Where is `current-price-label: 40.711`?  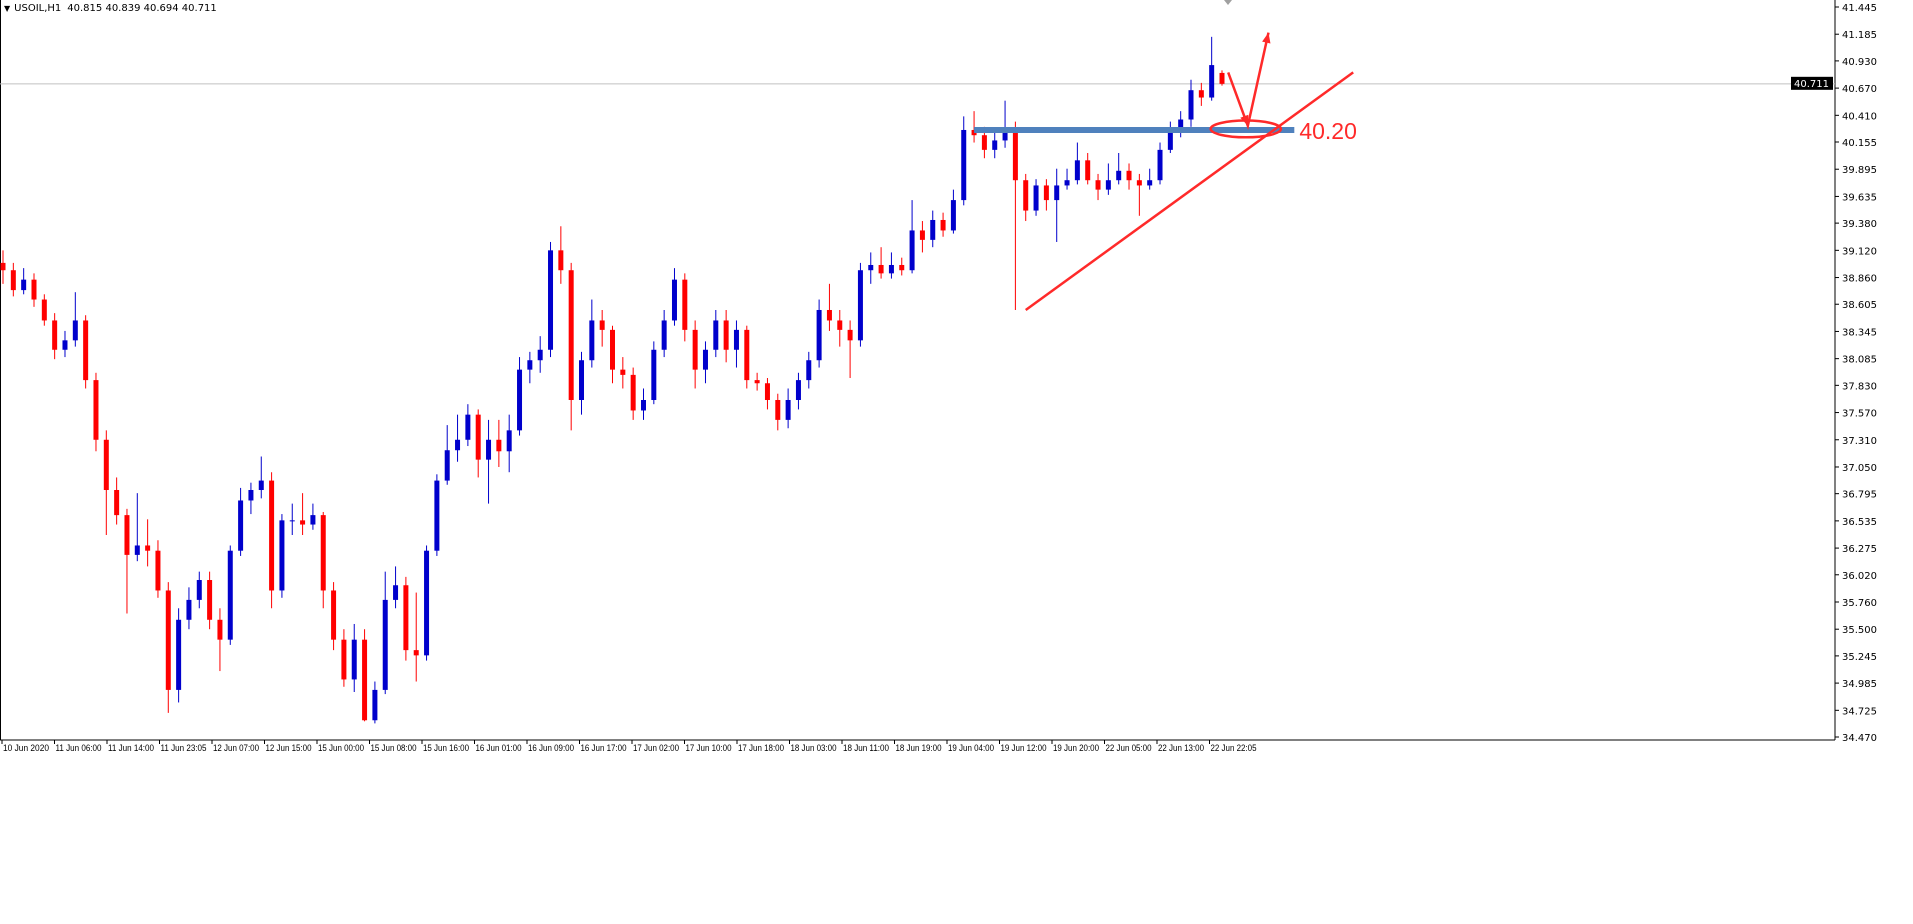 current-price-label: 40.711 is located at coordinates (1811, 84).